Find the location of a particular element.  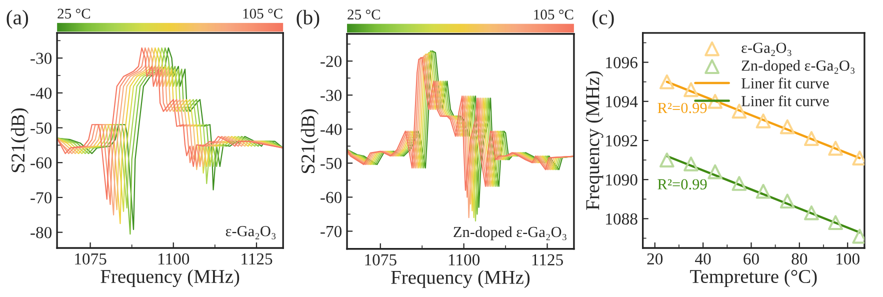

x-tick-label: 60 is located at coordinates (751, 259).